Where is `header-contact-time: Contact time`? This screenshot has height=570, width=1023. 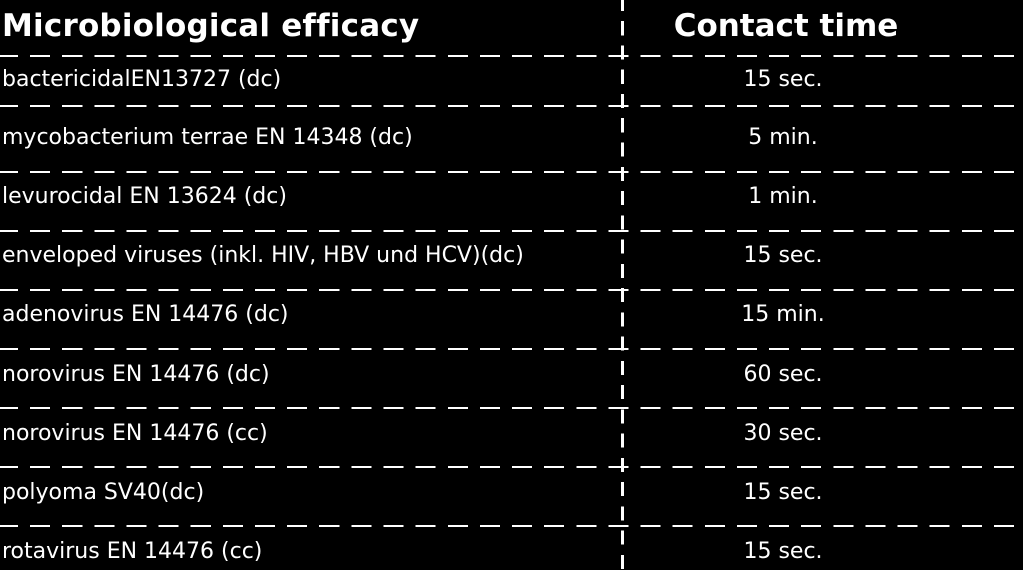
header-contact-time: Contact time is located at coordinates (786, 26).